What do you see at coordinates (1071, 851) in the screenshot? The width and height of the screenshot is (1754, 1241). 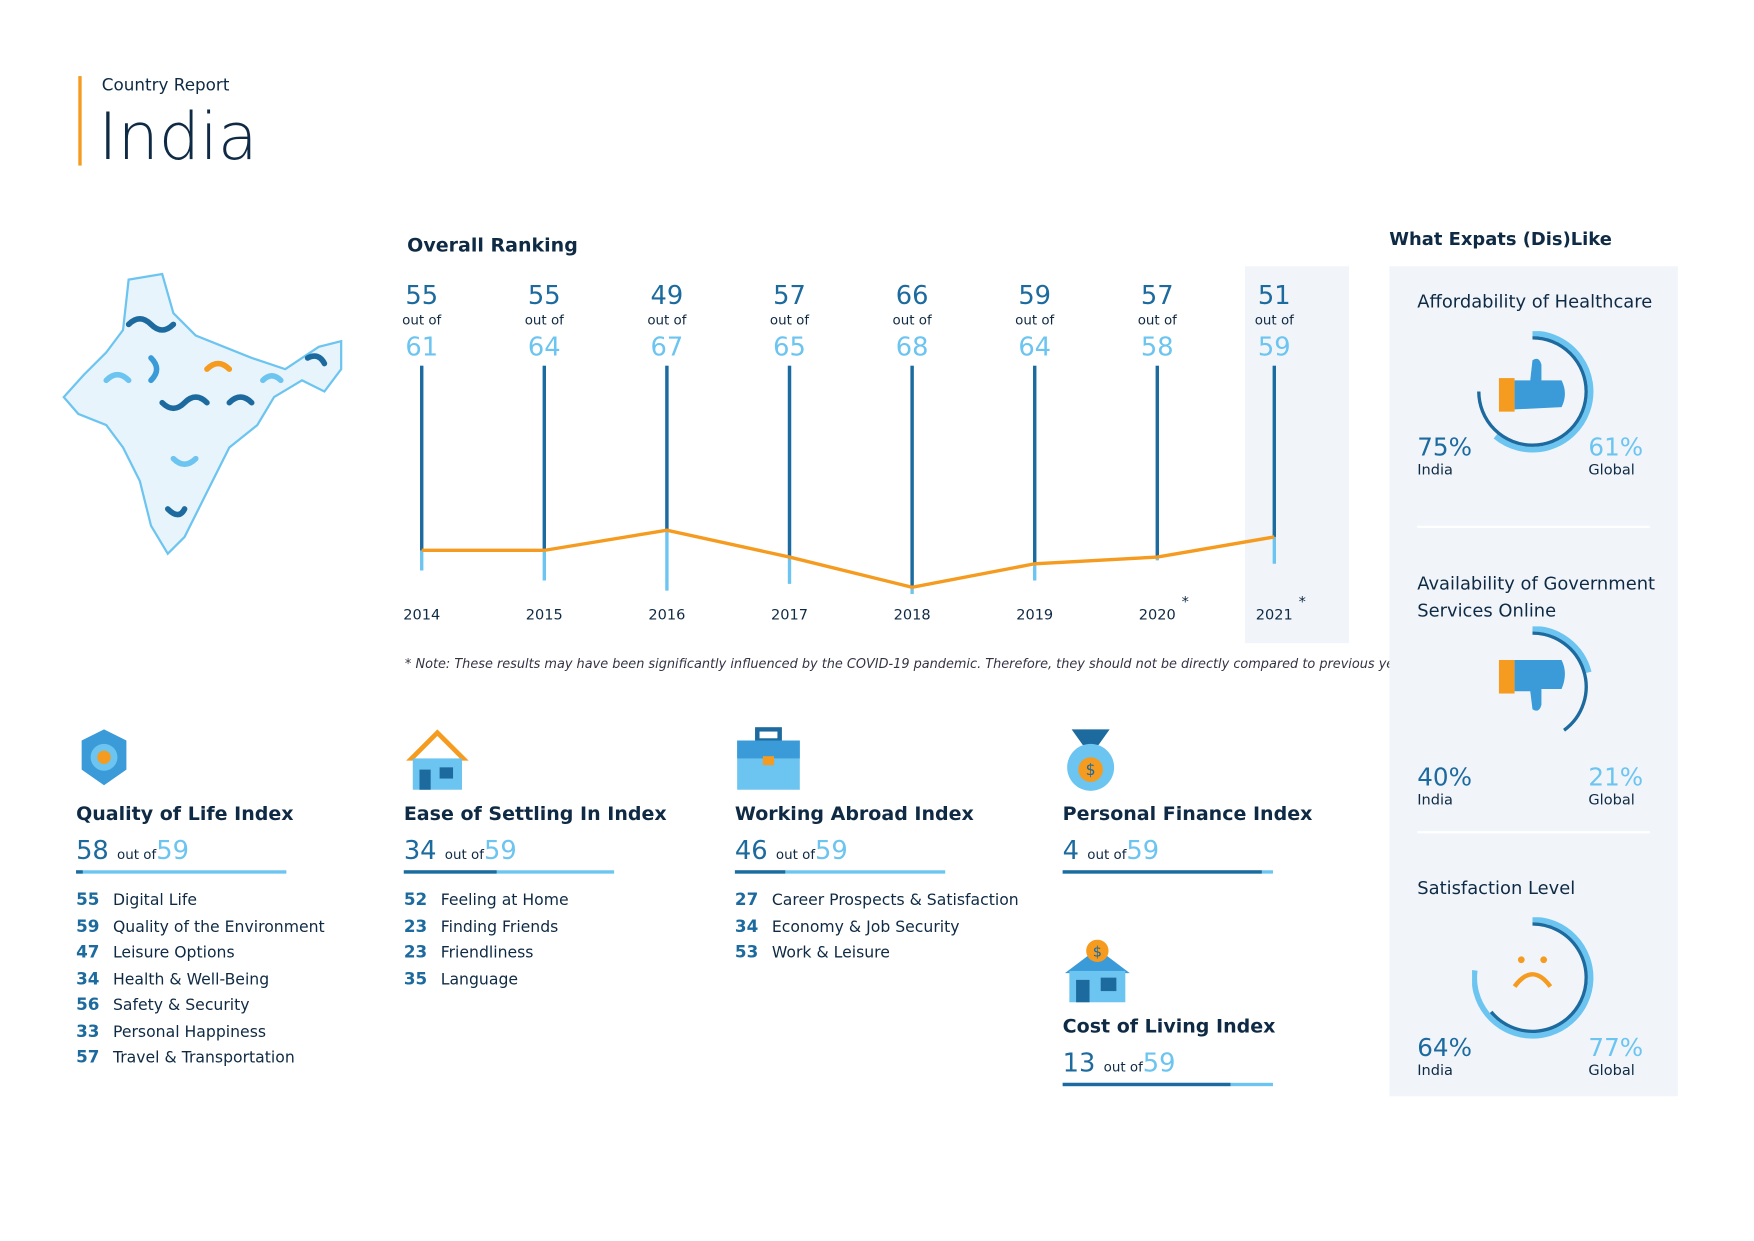 I see `index-rank: 4` at bounding box center [1071, 851].